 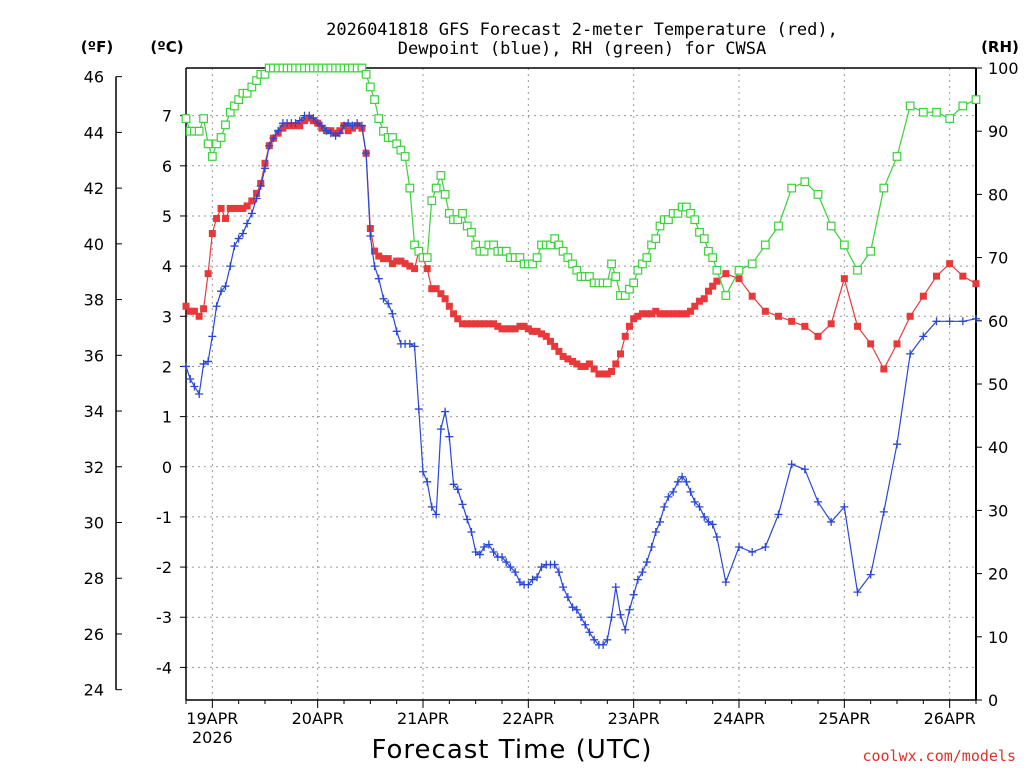 What do you see at coordinates (167, 316) in the screenshot?
I see `celsius-tick-label: 3` at bounding box center [167, 316].